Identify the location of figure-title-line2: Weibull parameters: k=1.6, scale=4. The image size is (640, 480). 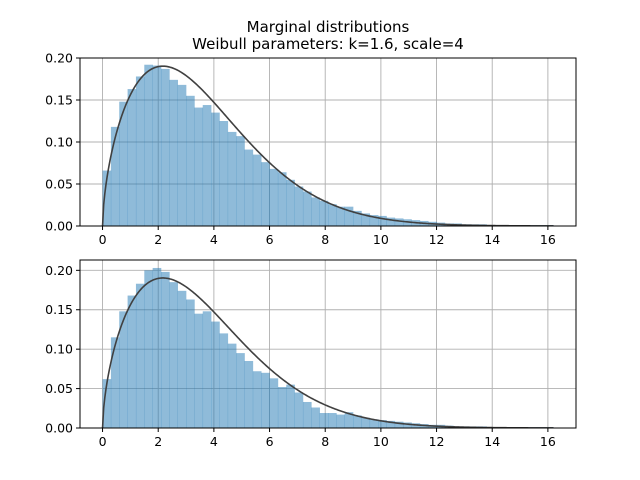
(328, 44).